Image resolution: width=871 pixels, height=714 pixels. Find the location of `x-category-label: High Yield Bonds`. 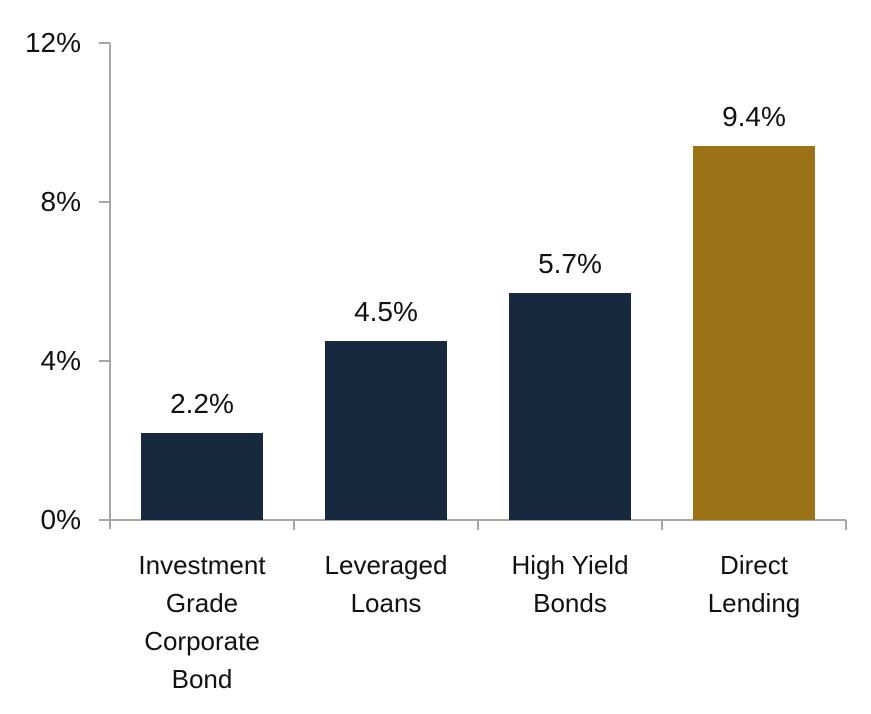

x-category-label: High Yield Bonds is located at coordinates (570, 584).